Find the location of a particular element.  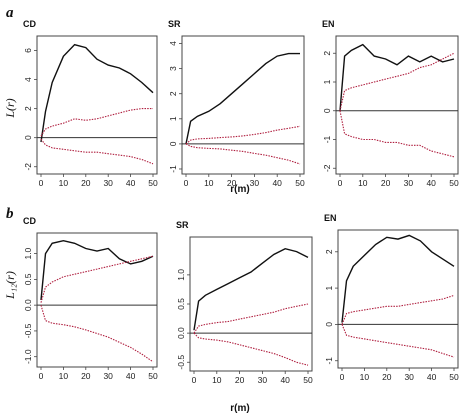

panel-b-cd: CD -1.0 -0.5 0.0 0.5 1.0 0 10 20 30 40 50 is located at coordinates (90, 298).